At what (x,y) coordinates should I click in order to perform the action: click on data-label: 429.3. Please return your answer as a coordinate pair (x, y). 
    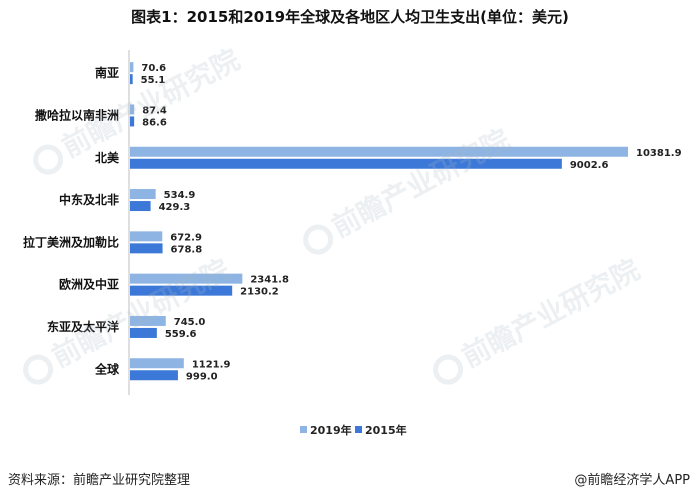
    Looking at the image, I should click on (175, 207).